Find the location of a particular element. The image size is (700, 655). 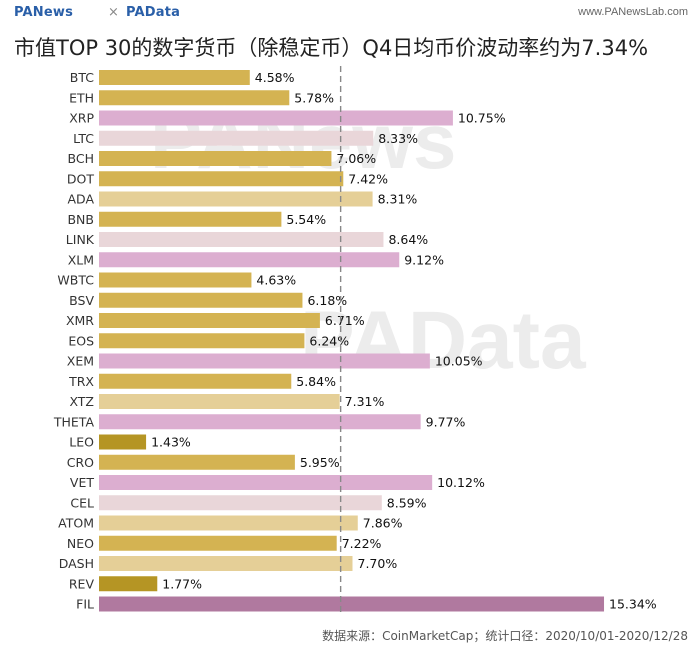

bar-bnb is located at coordinates (190, 219).